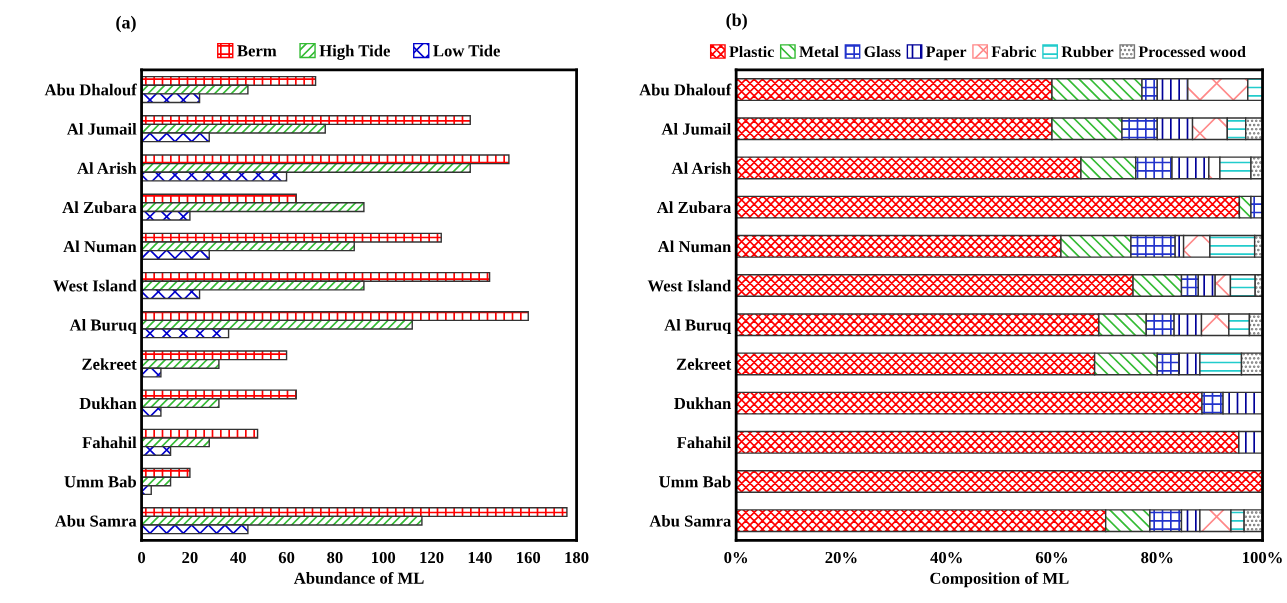  I want to click on legend-label: Metal, so click(819, 51).